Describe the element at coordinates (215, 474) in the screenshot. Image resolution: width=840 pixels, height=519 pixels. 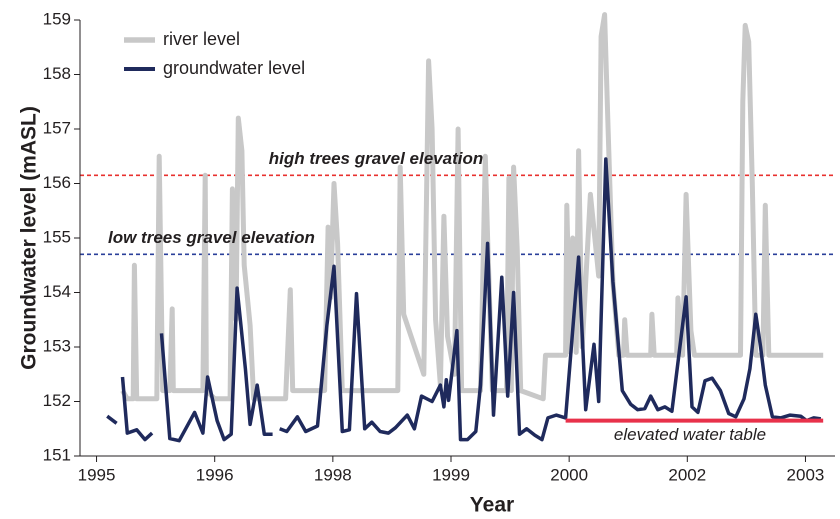
I see `x-tick-label: 1996` at that location.